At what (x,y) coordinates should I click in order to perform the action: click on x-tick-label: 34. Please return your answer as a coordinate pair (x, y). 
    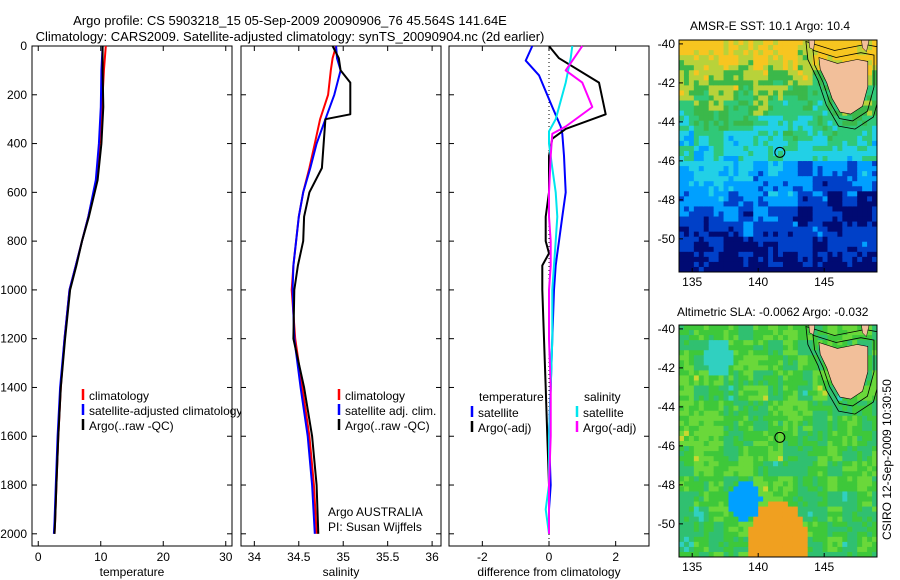
    Looking at the image, I should click on (255, 557).